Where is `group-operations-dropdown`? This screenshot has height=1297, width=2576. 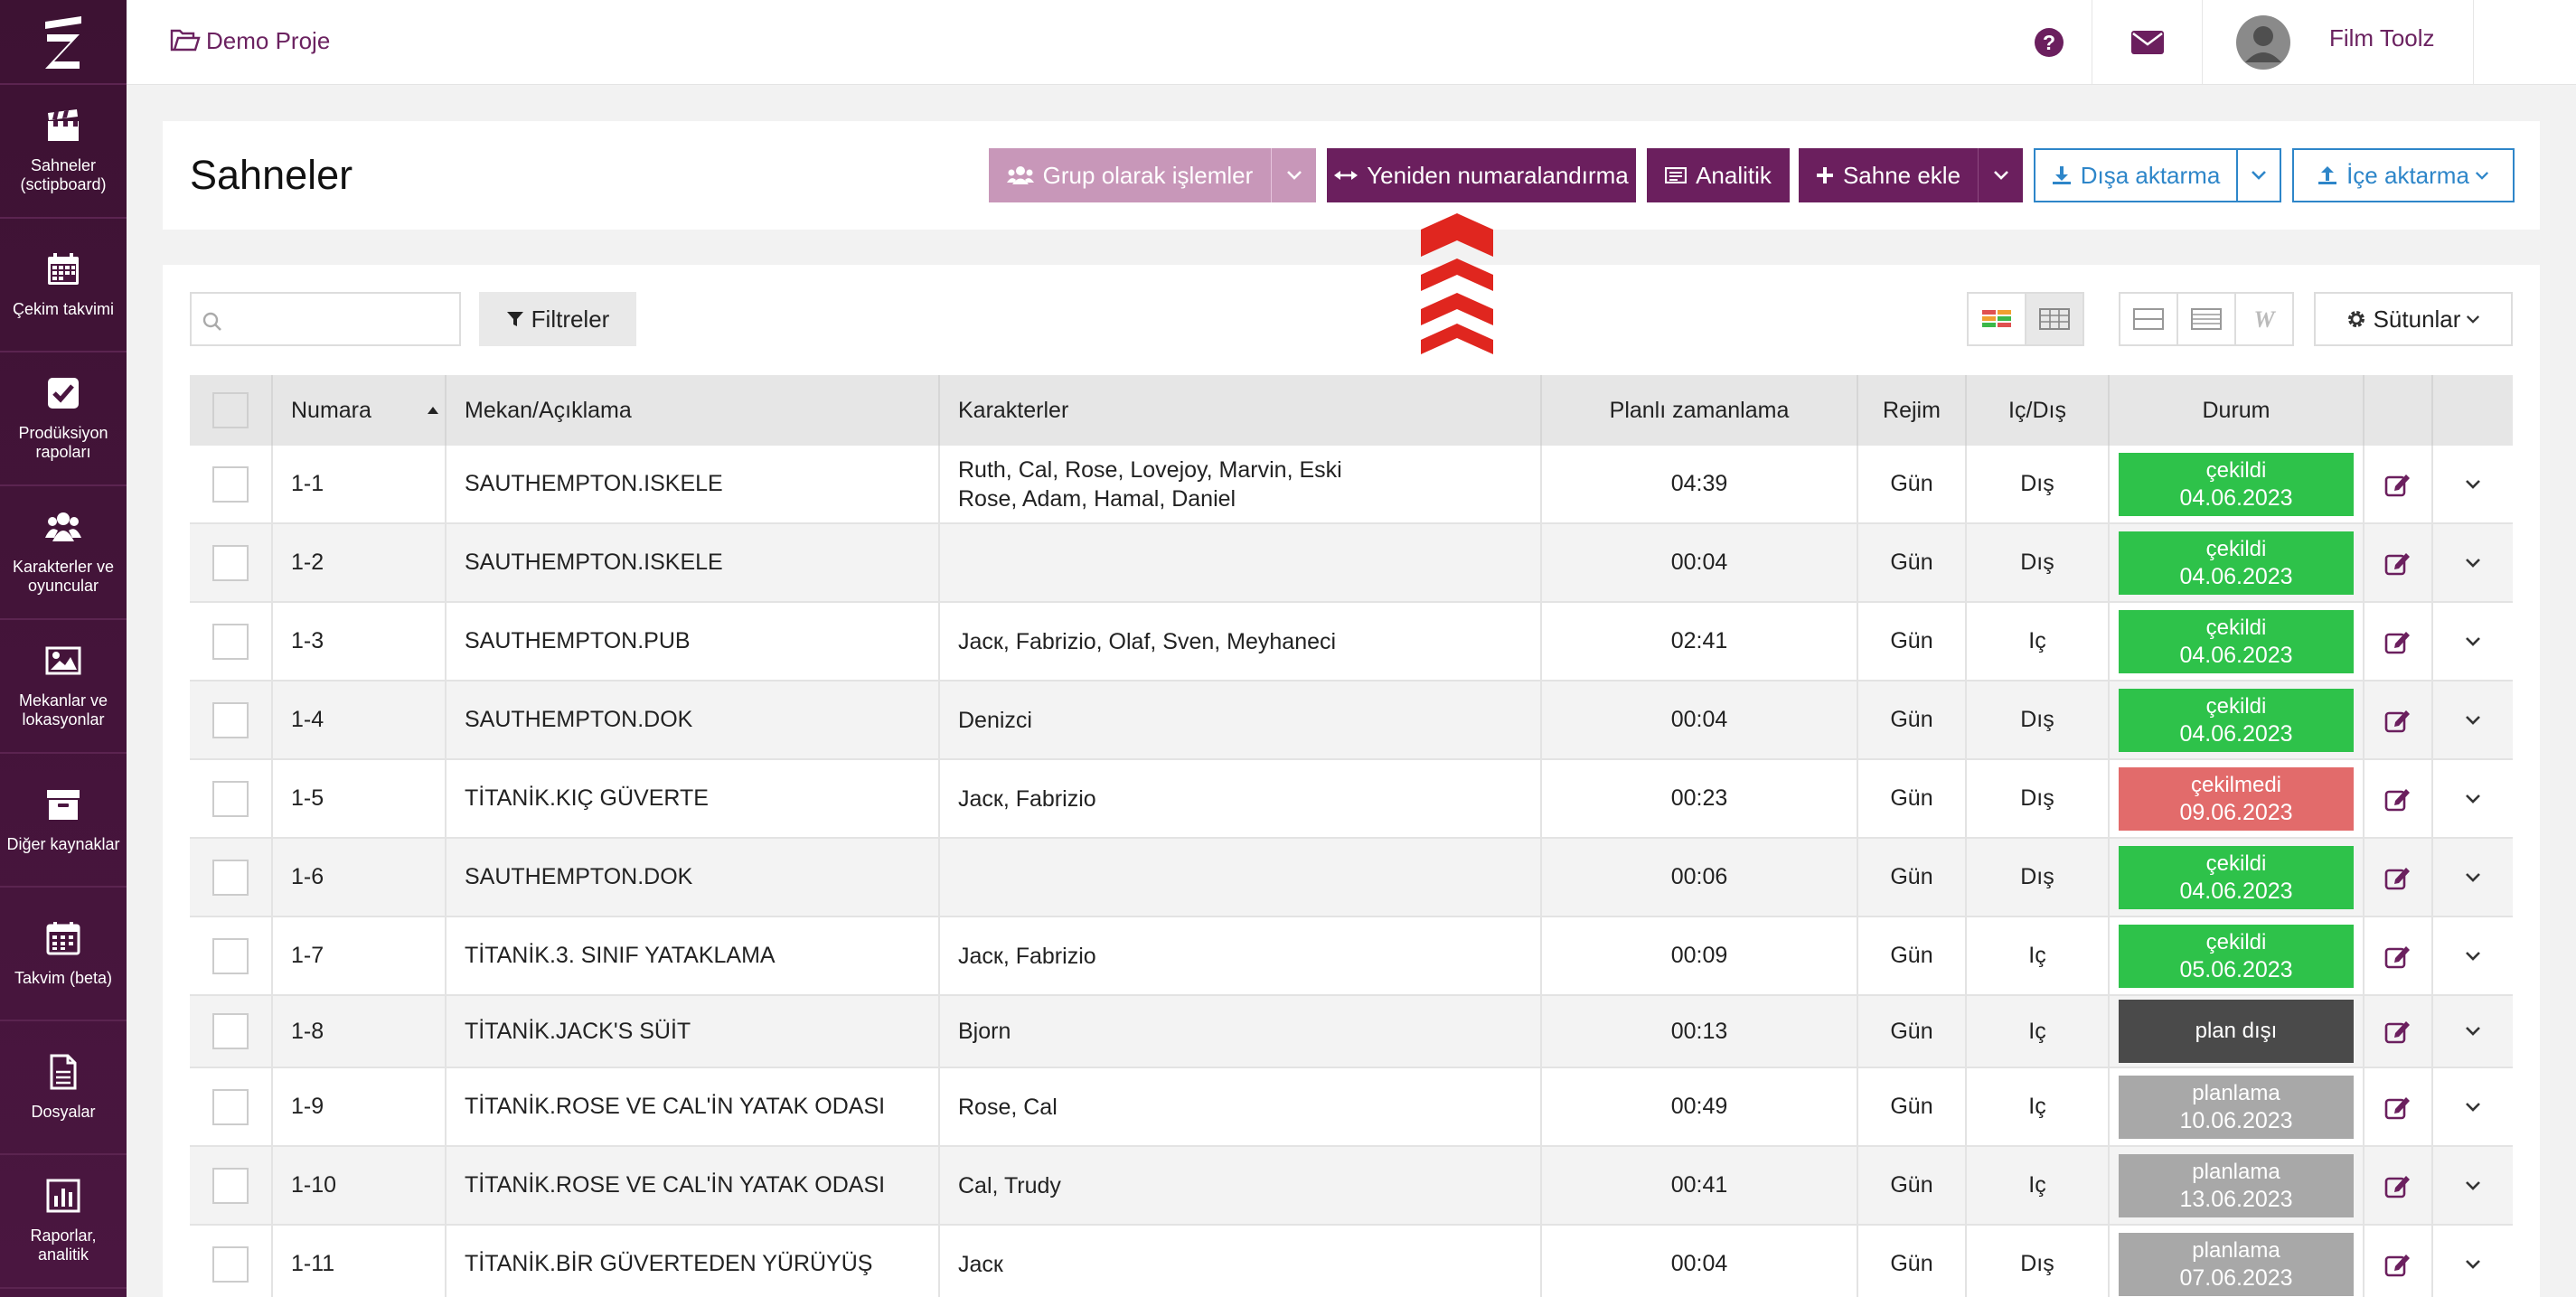
group-operations-dropdown is located at coordinates (1294, 175).